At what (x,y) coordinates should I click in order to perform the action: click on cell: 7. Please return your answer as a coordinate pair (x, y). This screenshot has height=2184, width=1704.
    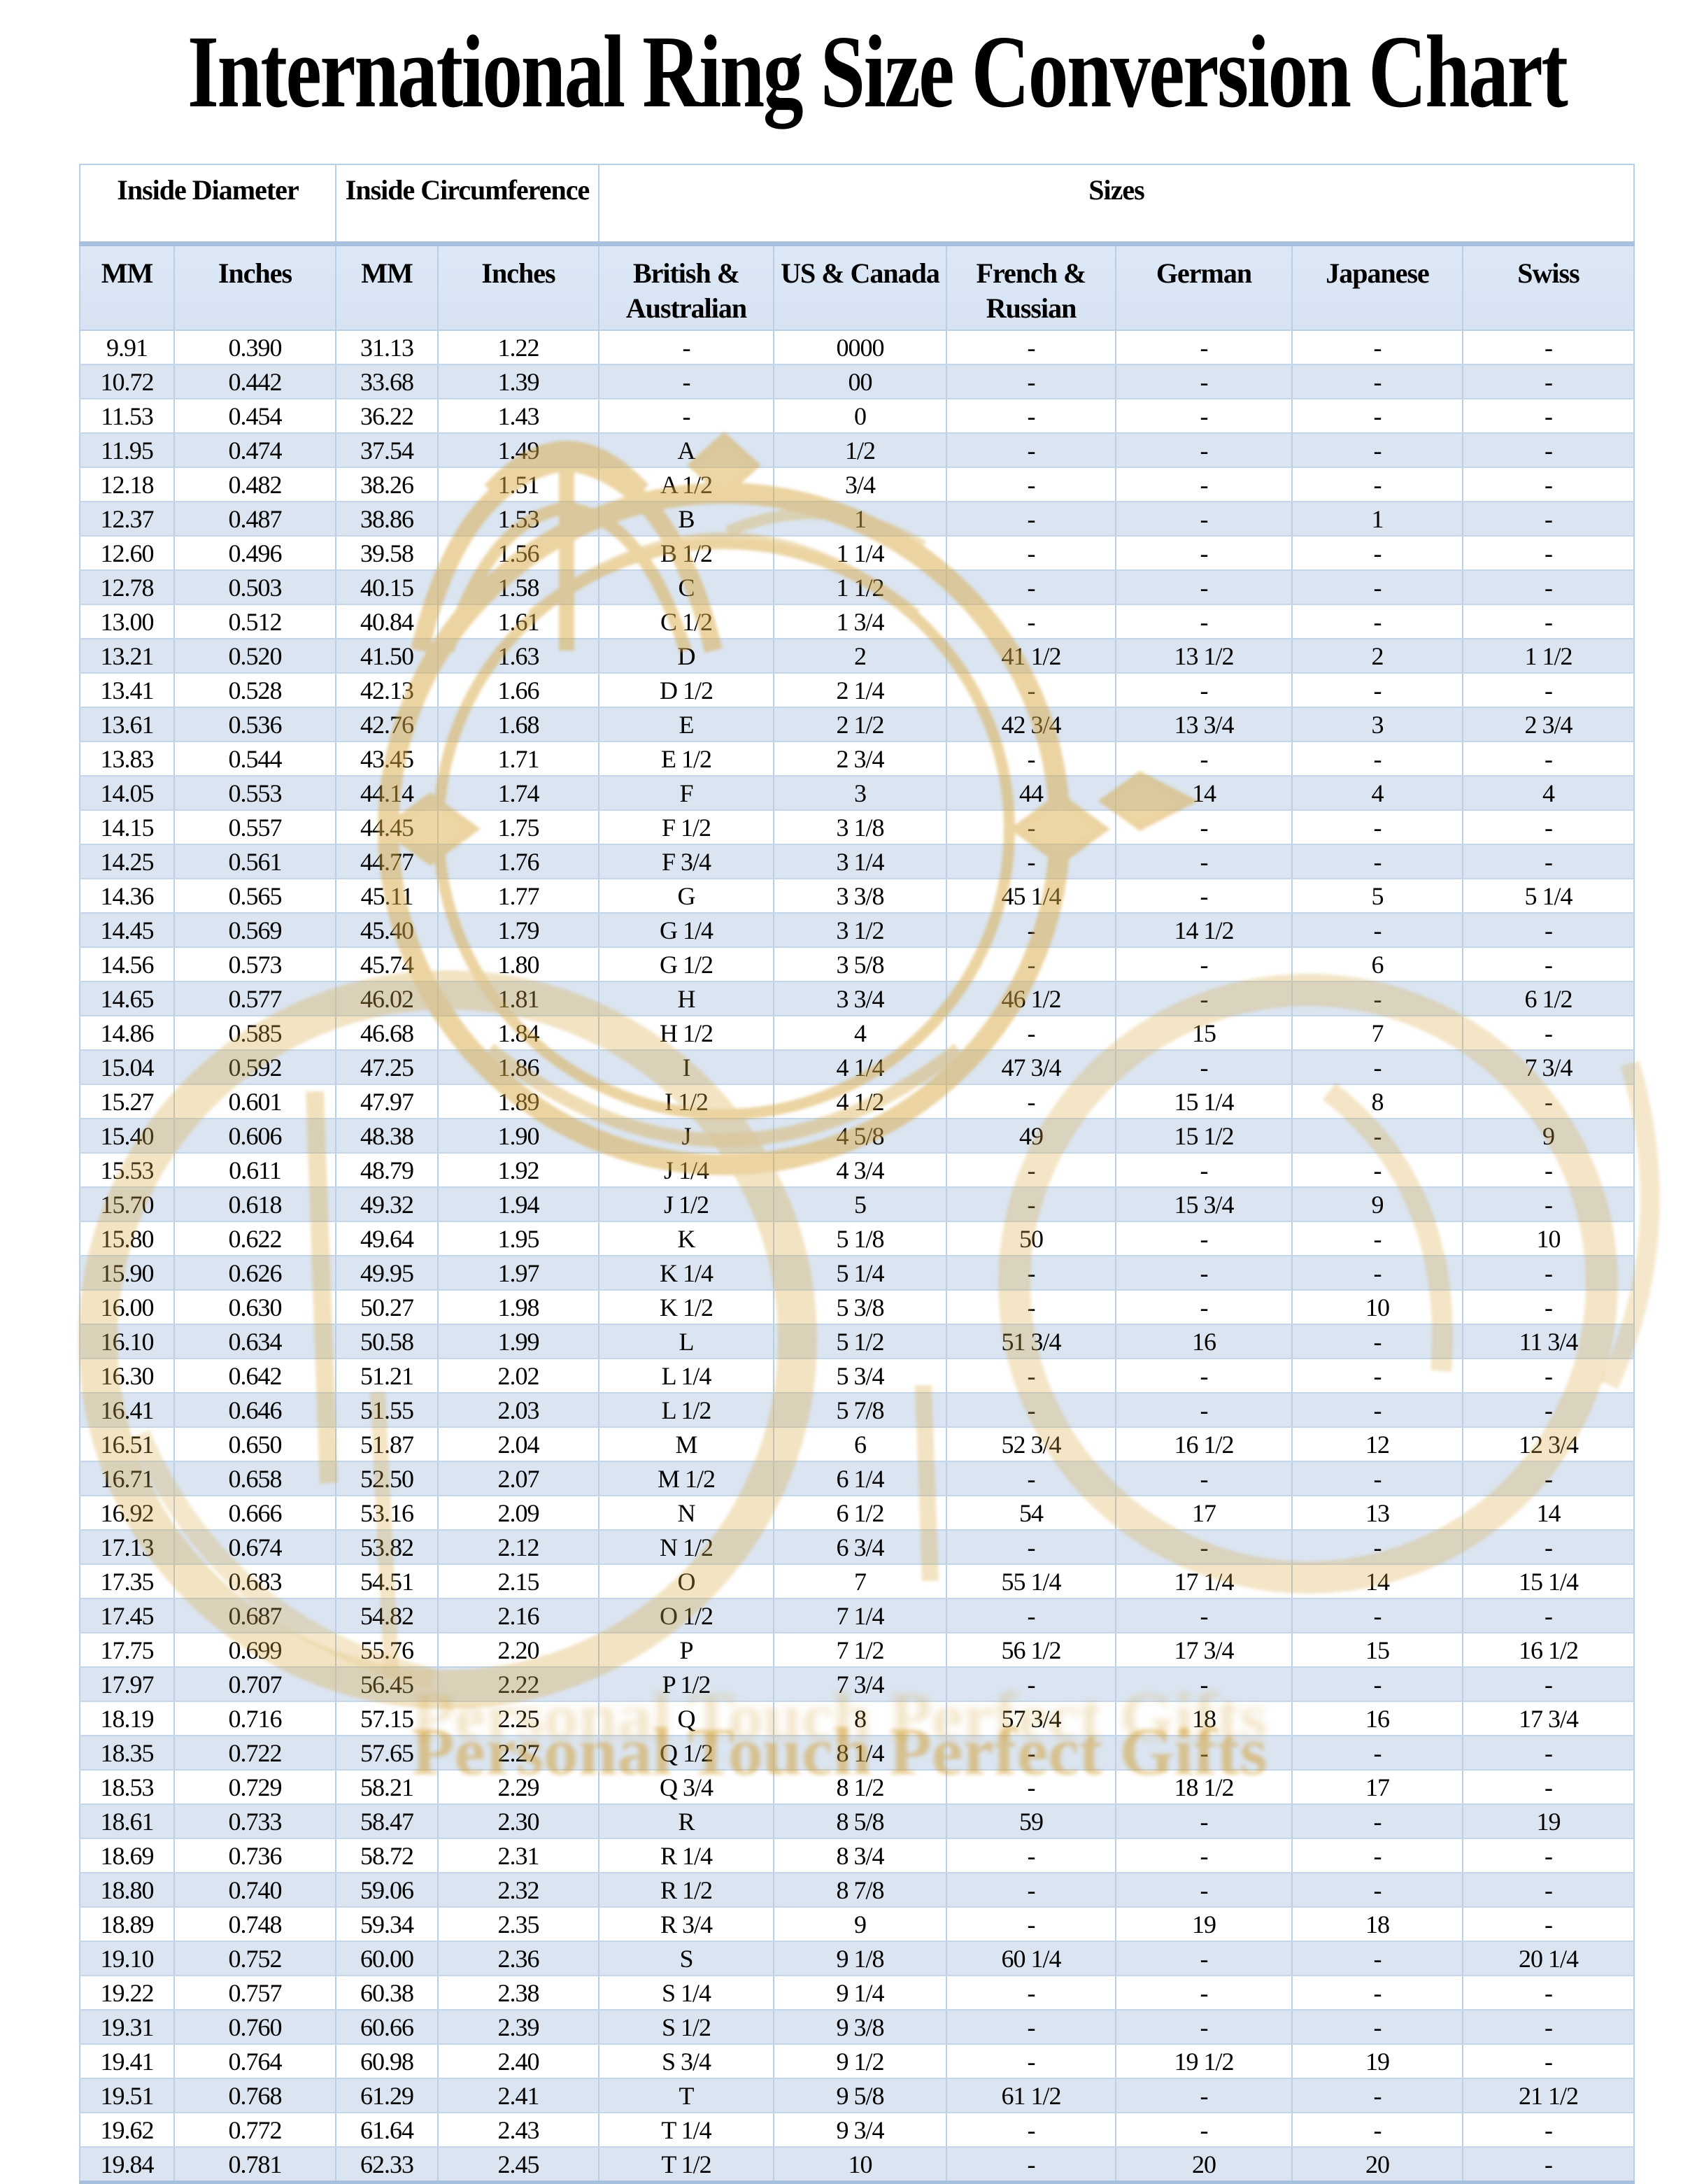
    Looking at the image, I should click on (860, 1581).